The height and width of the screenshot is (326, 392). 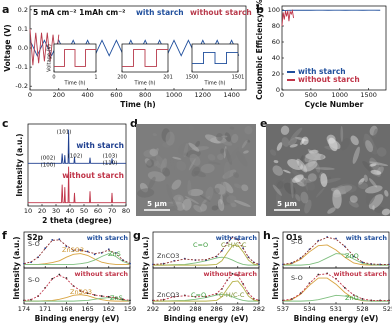 I want to click on panel-title: O1s, so click(x=294, y=237).